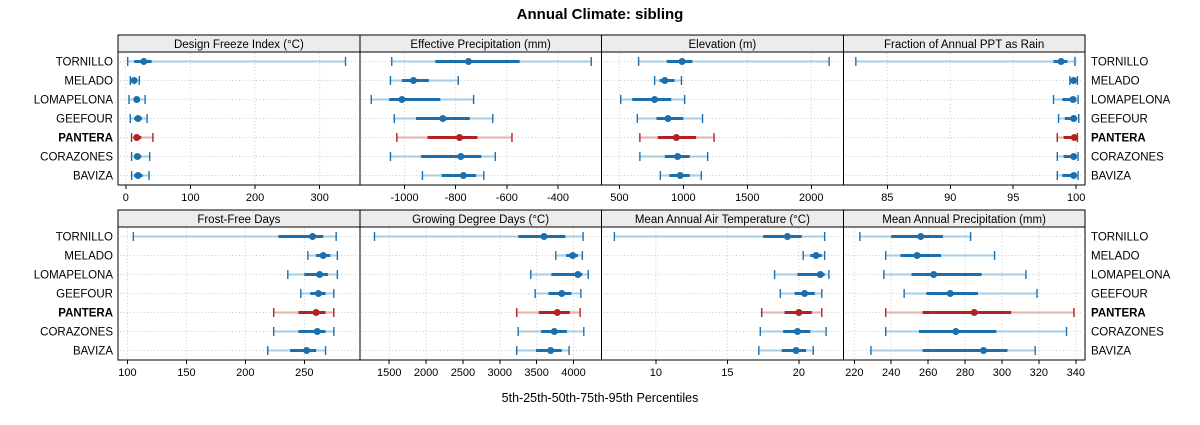 The width and height of the screenshot is (1200, 425). What do you see at coordinates (88, 257) in the screenshot?
I see `site-label-left-melado: MELADO` at bounding box center [88, 257].